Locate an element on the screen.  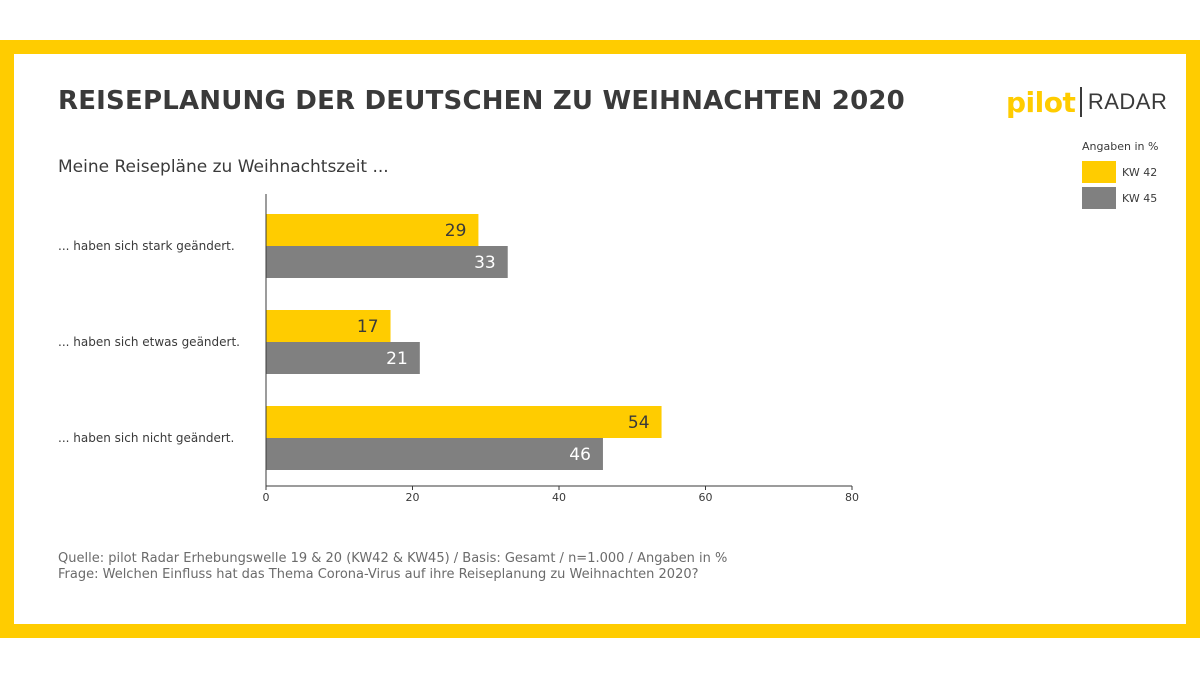
bar-value-label: 29 is located at coordinates (456, 231).